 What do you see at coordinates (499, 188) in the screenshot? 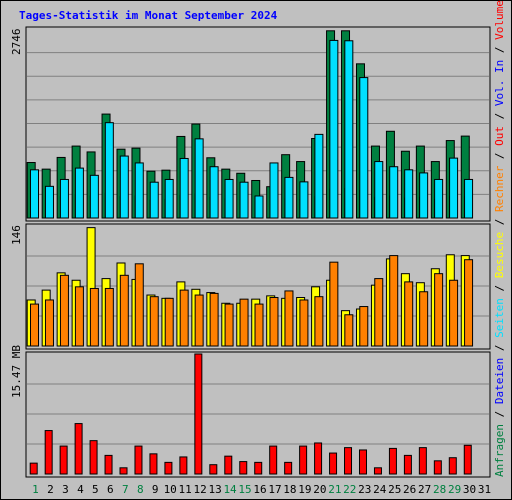
I see `legend-part-8: Rechner` at bounding box center [499, 188].